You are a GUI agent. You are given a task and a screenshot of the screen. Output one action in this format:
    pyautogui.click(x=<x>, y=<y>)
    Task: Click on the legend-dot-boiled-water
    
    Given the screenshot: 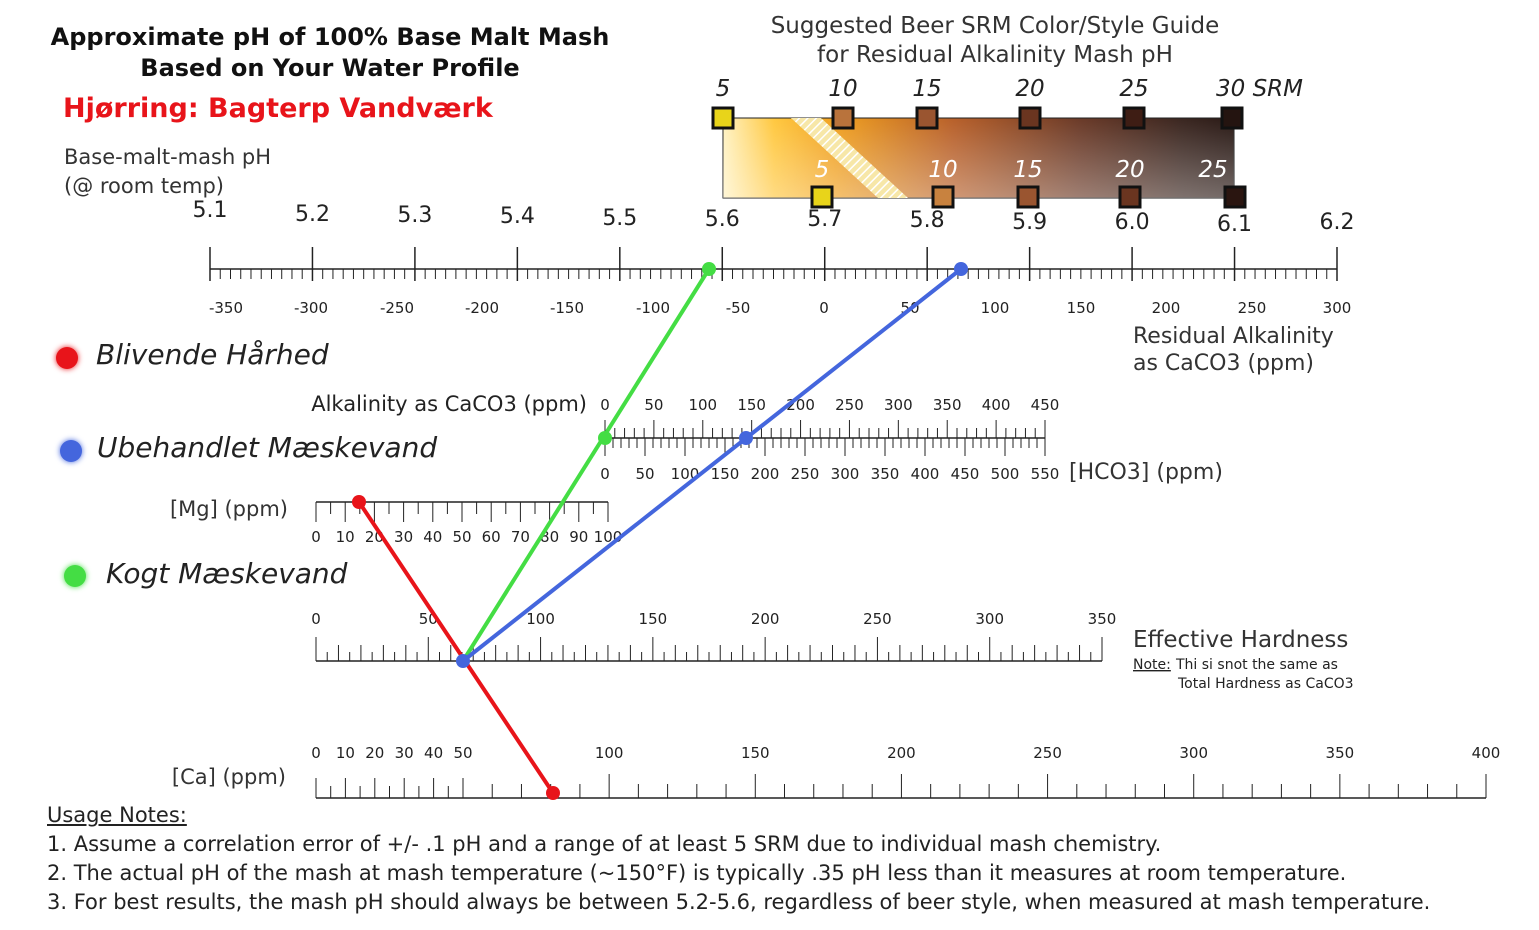 What is the action you would take?
    pyautogui.click(x=75, y=576)
    